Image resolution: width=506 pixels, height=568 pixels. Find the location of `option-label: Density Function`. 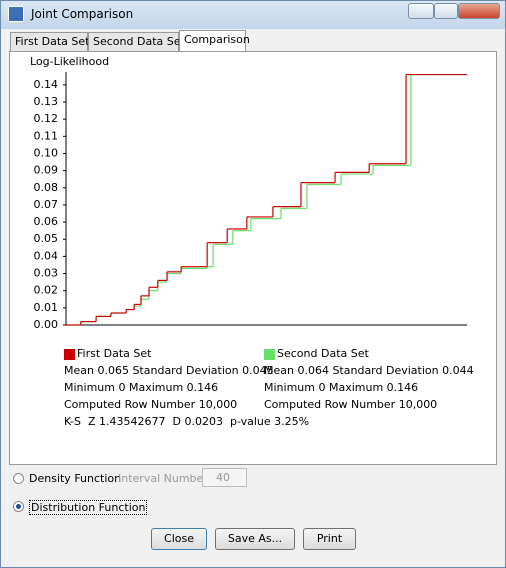

option-label: Density Function is located at coordinates (75, 478).